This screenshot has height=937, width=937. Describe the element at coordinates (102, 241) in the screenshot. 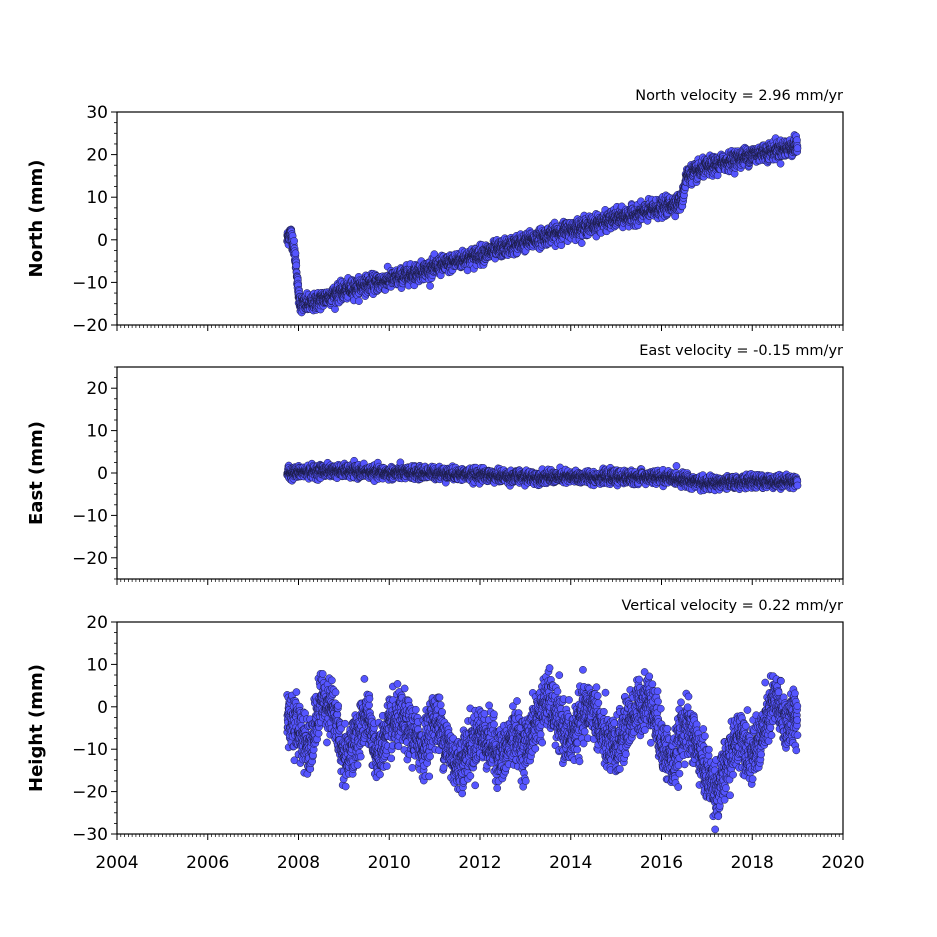

I see `y-tick-label: 0` at that location.